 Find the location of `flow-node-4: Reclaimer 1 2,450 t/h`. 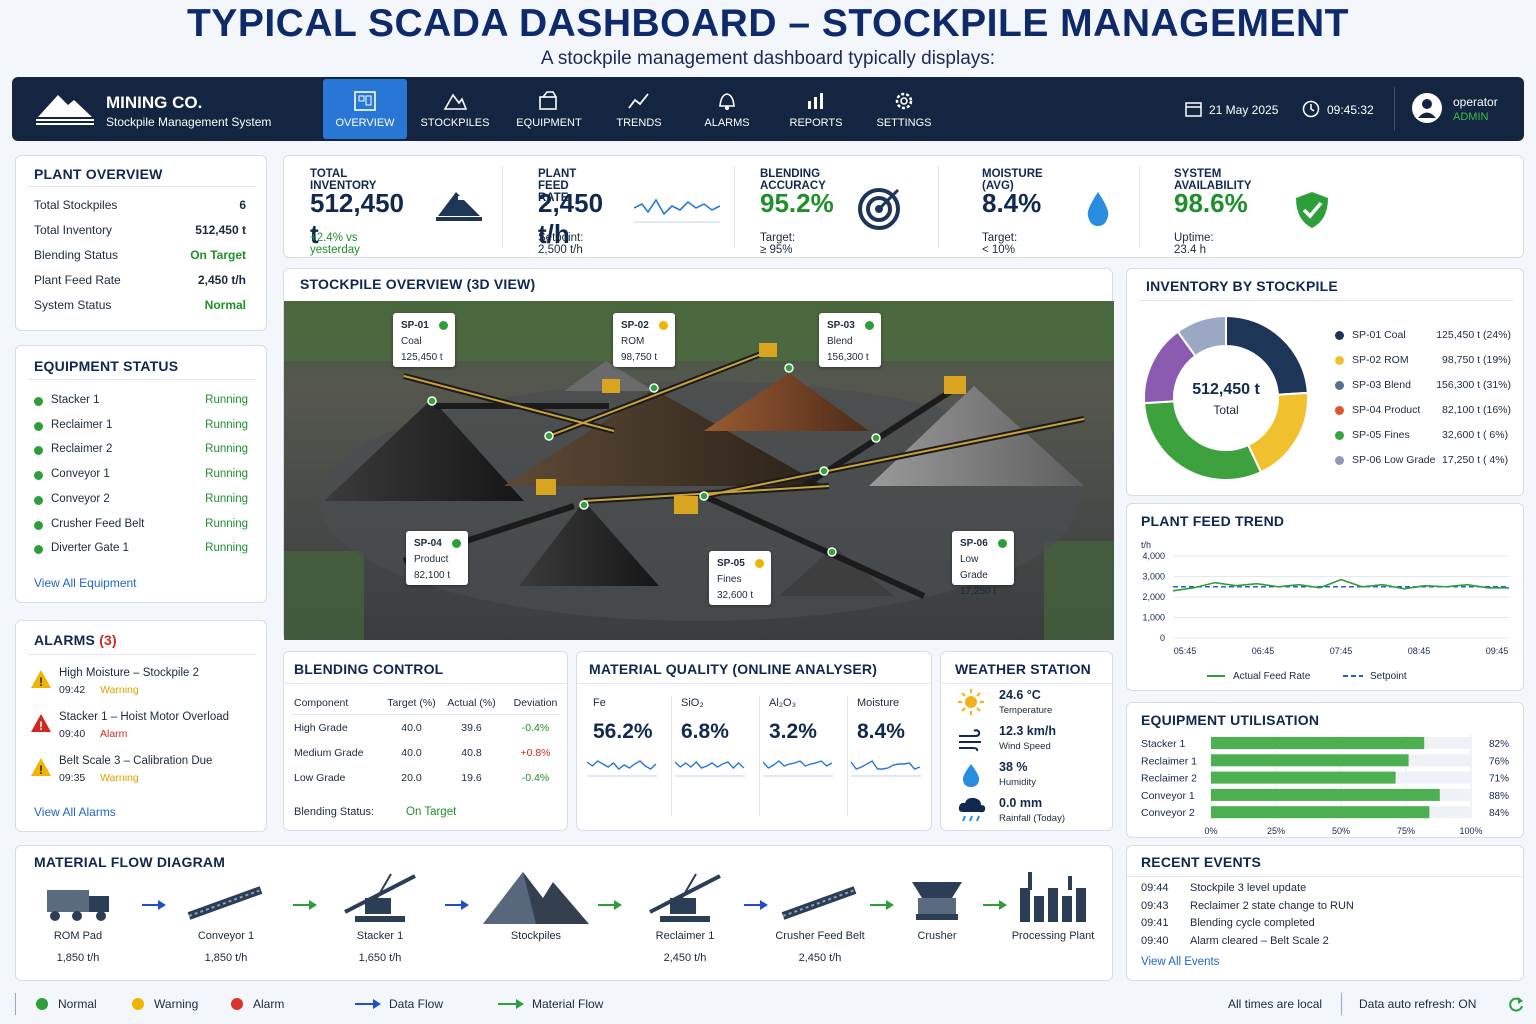

flow-node-4: Reclaimer 1 2,450 t/h is located at coordinates (685, 916).